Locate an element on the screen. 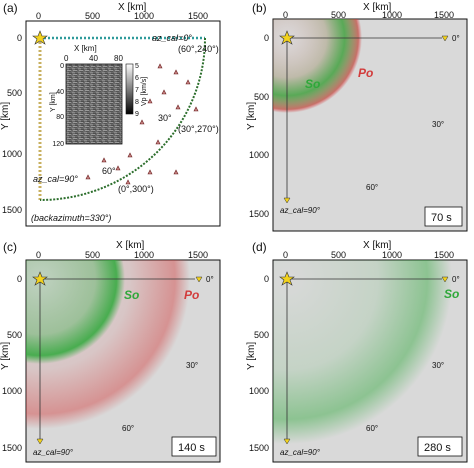  inset-x-ticks: 0 40 80 is located at coordinates (93, 58).